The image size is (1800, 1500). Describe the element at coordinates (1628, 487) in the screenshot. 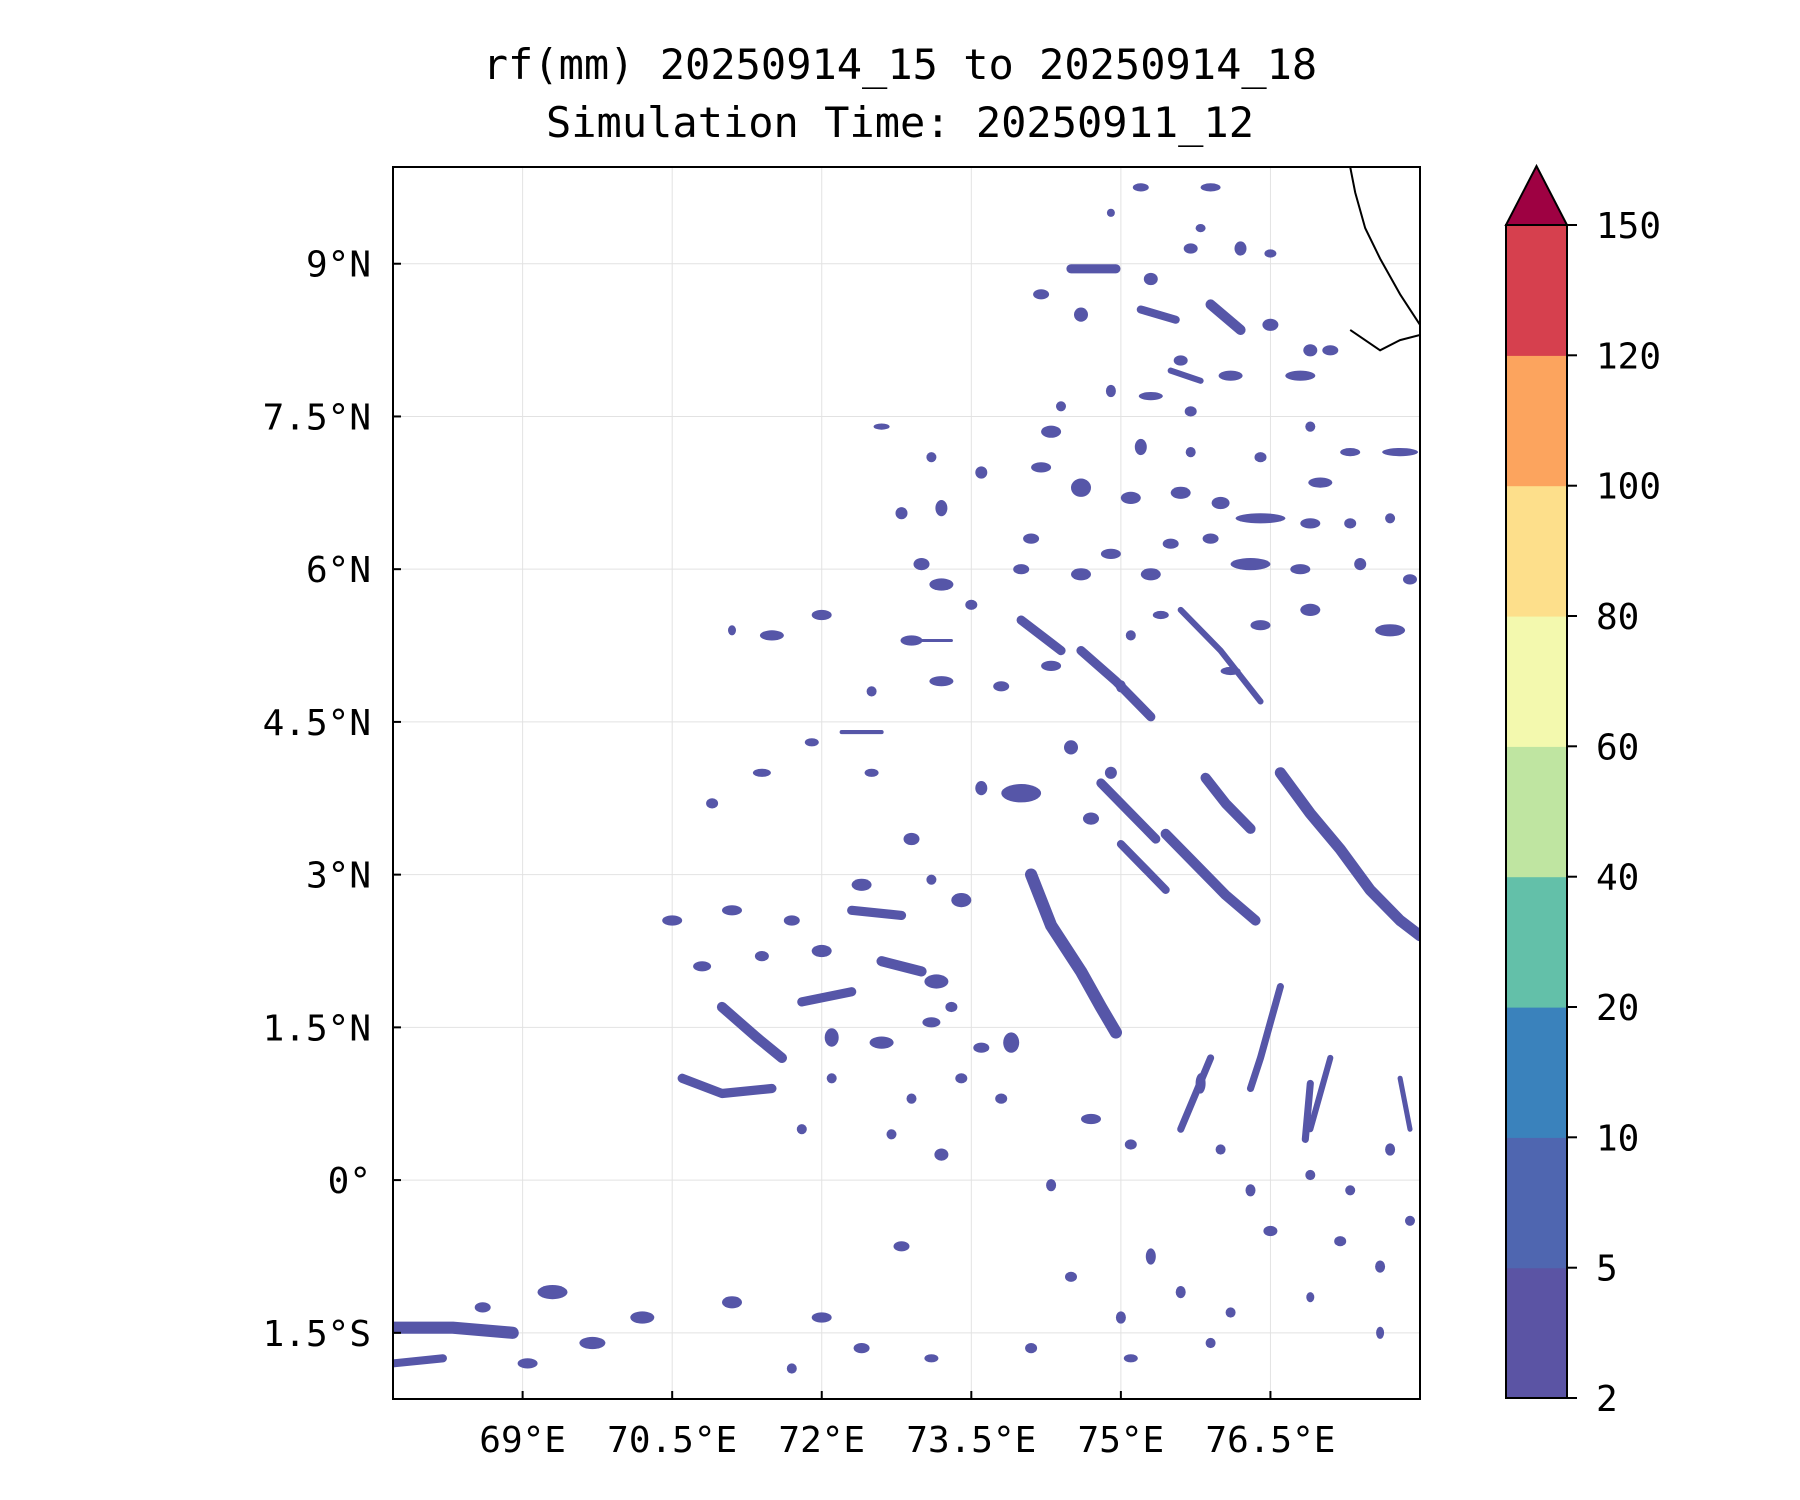

I see `colorbar-label-7: 100` at that location.